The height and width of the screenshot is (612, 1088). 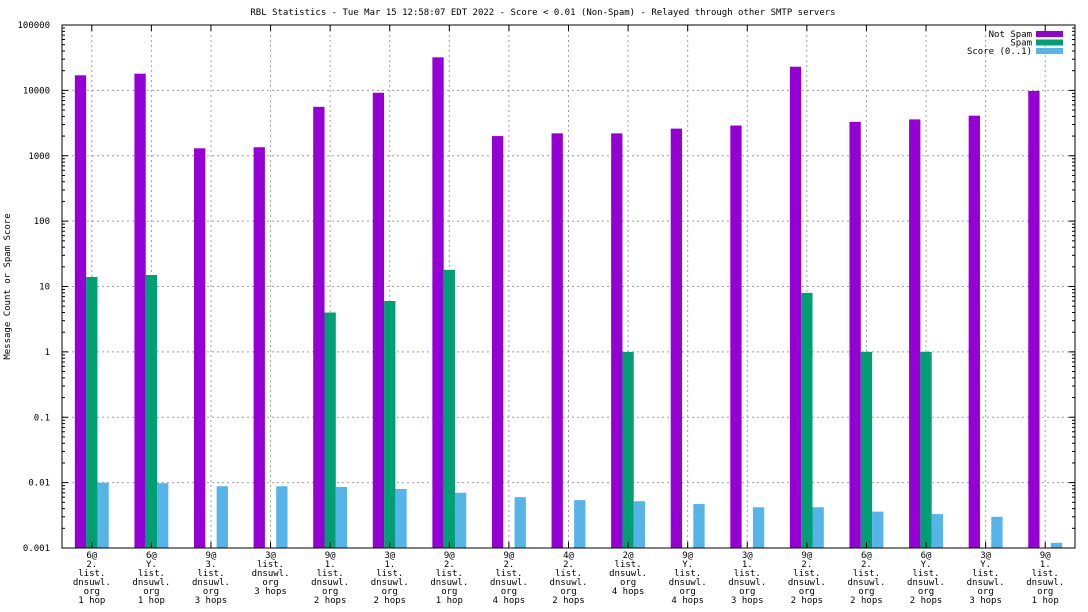 I want to click on y-tick-label: 0.001, so click(x=36, y=549).